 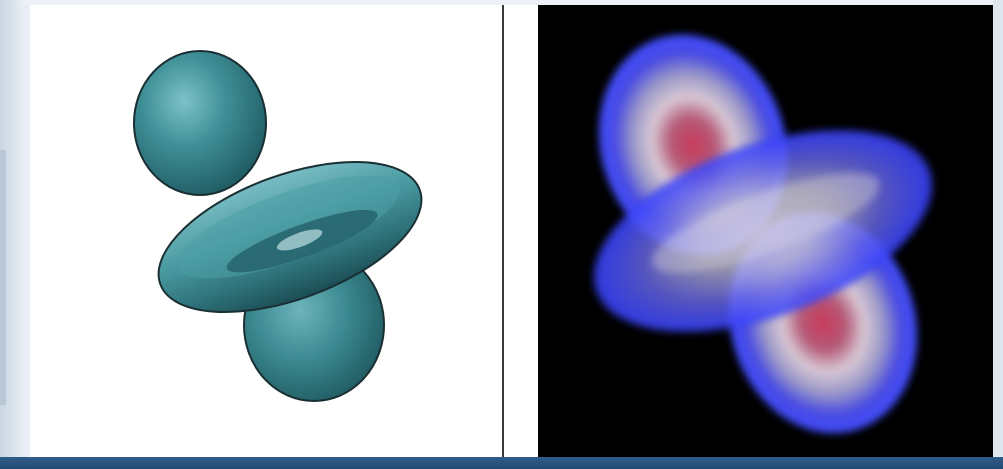 What do you see at coordinates (200, 123) in the screenshot?
I see `upper-lobe` at bounding box center [200, 123].